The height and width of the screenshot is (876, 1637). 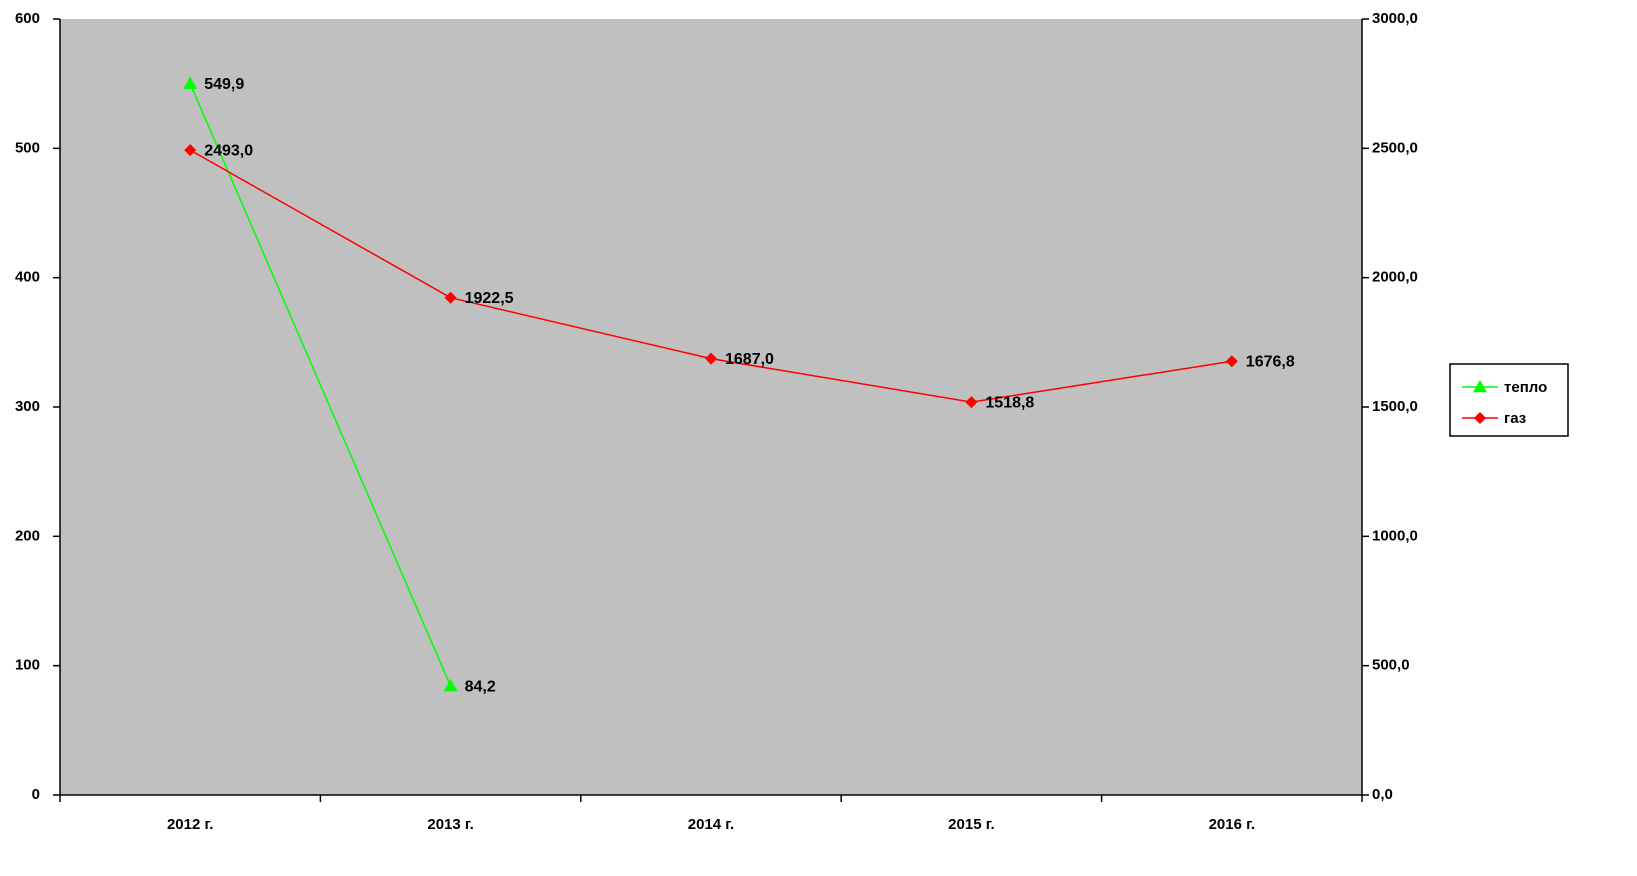 What do you see at coordinates (320, 385) in the screenshot?
I see `series-line-teplo` at bounding box center [320, 385].